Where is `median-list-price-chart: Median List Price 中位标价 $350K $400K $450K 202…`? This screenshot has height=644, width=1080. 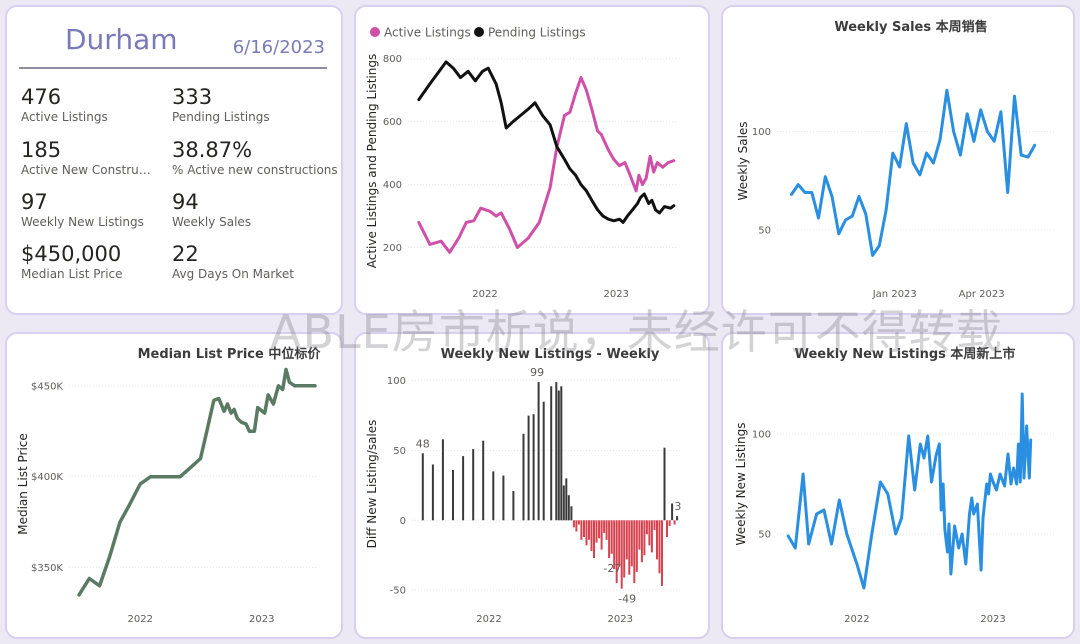 median-list-price-chart: Median List Price 中位标价 $350K $400K $450K 202… is located at coordinates (169, 485).